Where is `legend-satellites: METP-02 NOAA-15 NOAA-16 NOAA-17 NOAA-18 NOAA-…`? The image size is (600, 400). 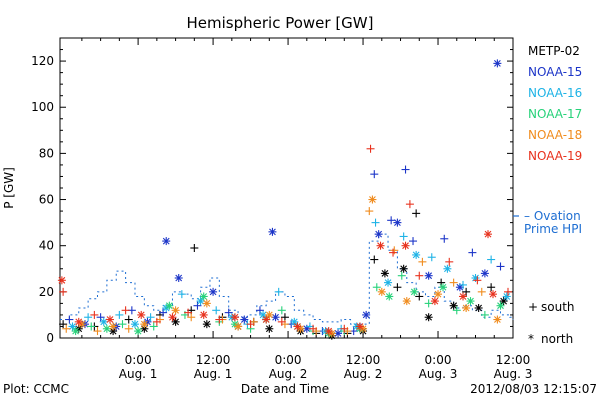
legend-satellites: METP-02 NOAA-15 NOAA-16 NOAA-17 NOAA-18 NOAA-… is located at coordinates (555, 103).